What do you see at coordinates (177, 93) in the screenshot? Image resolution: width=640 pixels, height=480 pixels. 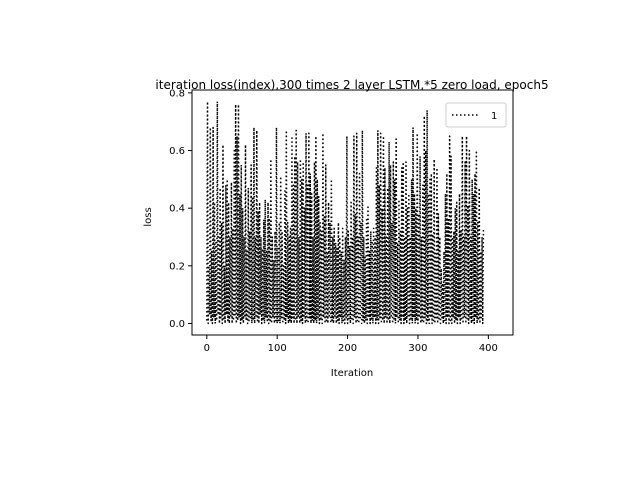 I see `y-tick-label: 0.8` at bounding box center [177, 93].